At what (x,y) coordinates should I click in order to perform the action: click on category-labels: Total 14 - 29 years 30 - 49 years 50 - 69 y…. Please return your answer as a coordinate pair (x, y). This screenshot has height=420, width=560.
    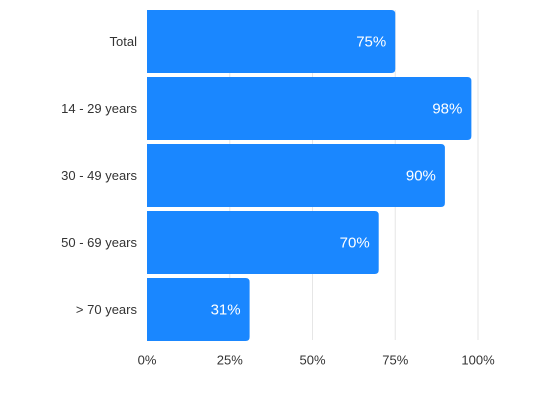
    Looking at the image, I should click on (99, 175).